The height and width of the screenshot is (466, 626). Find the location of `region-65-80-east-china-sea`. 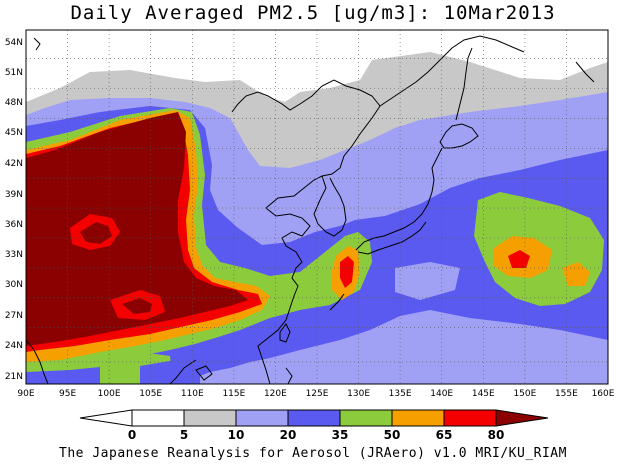

region-65-80-east-china-sea is located at coordinates (347, 272).